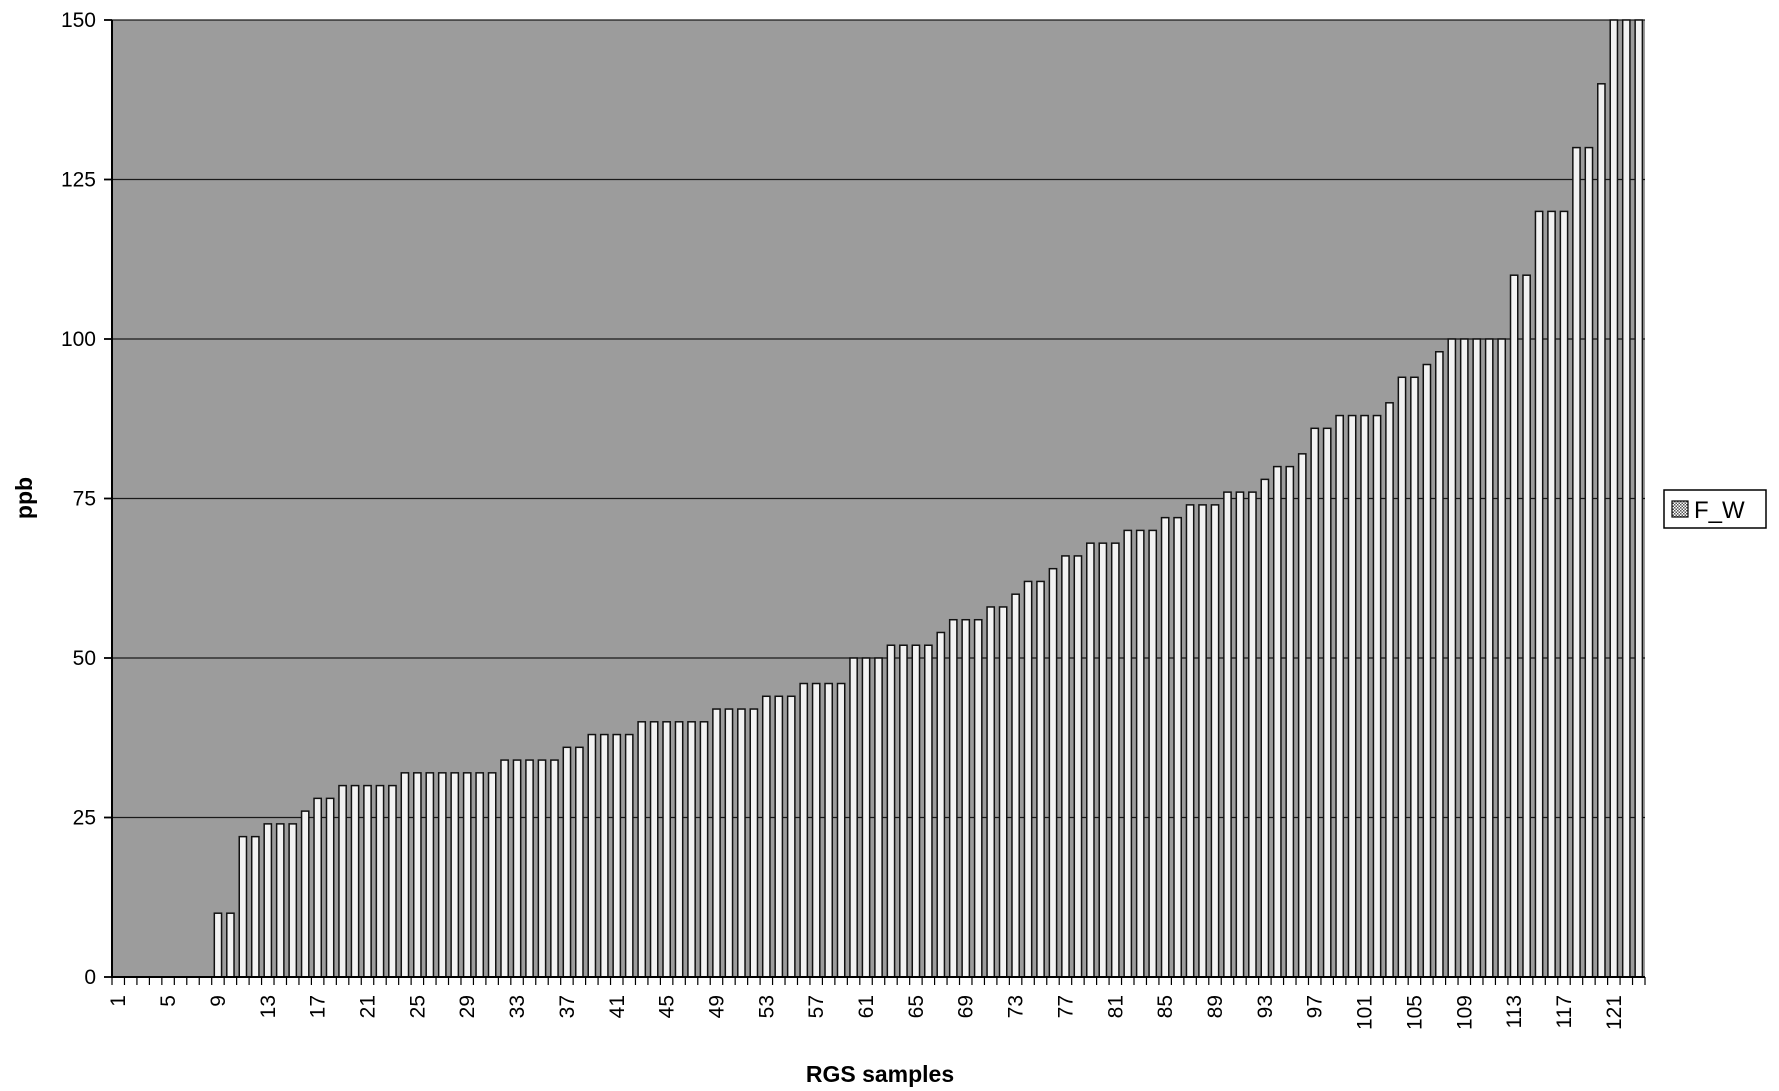  I want to click on y-tick-label: 125, so click(78, 180).